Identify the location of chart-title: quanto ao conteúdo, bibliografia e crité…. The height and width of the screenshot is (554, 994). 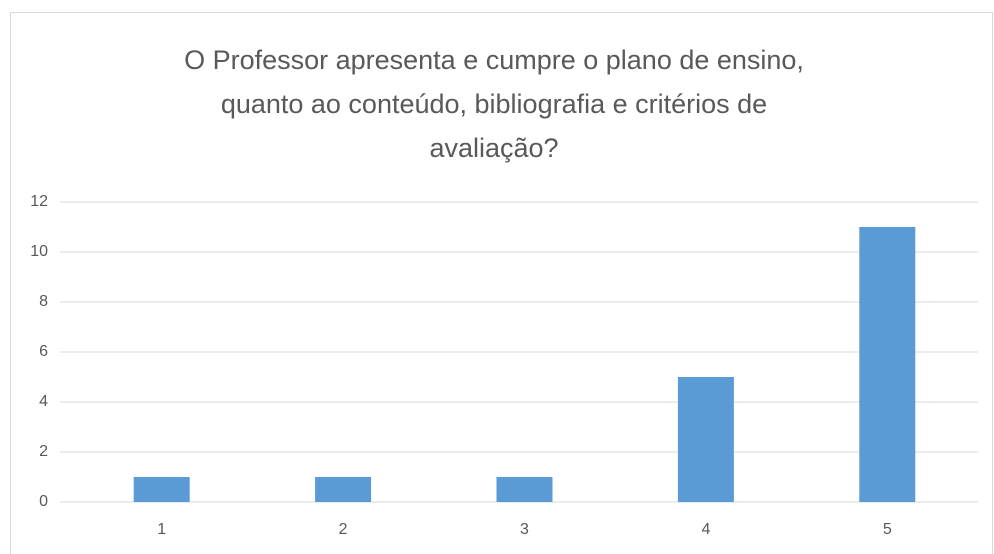
(494, 104).